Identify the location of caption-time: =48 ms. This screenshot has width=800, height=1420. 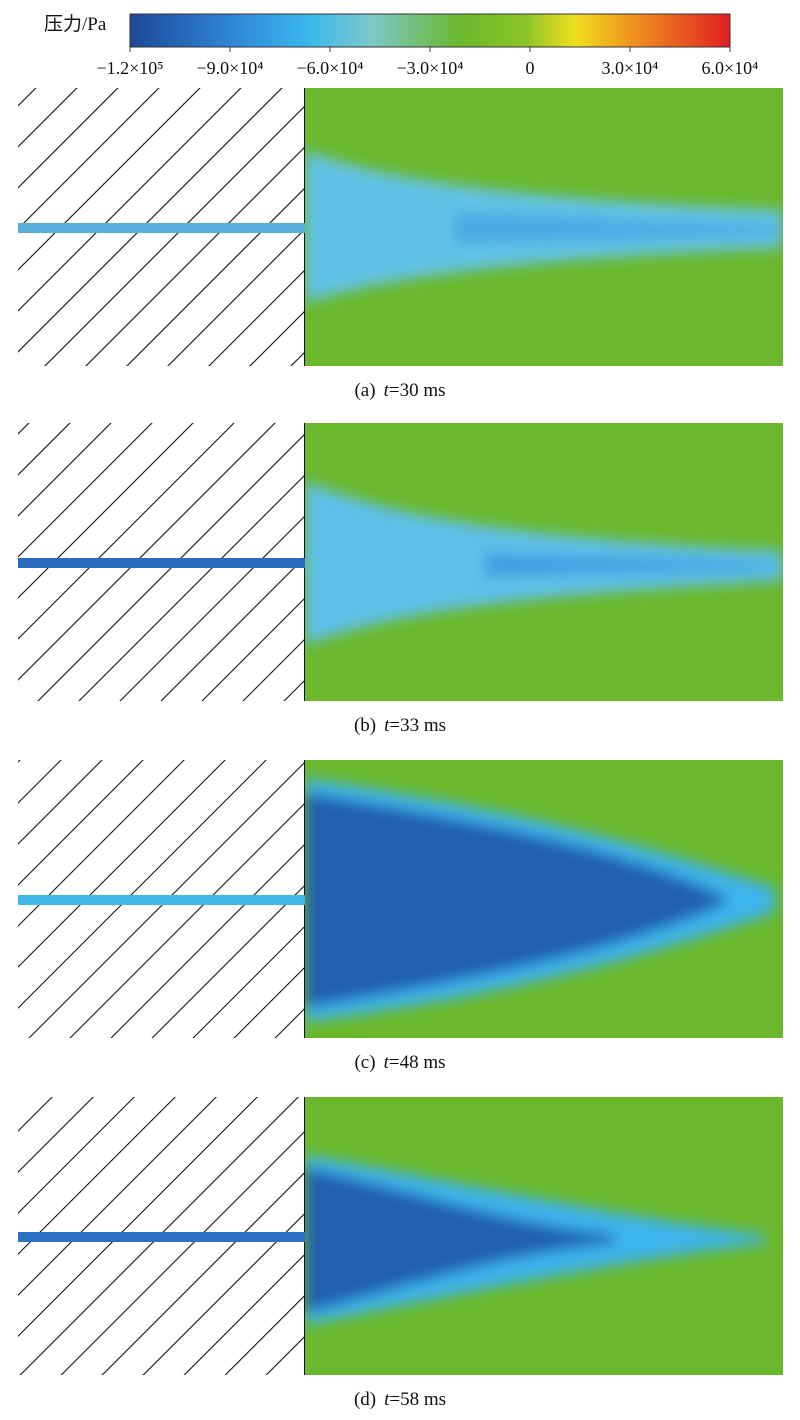
(417, 1062).